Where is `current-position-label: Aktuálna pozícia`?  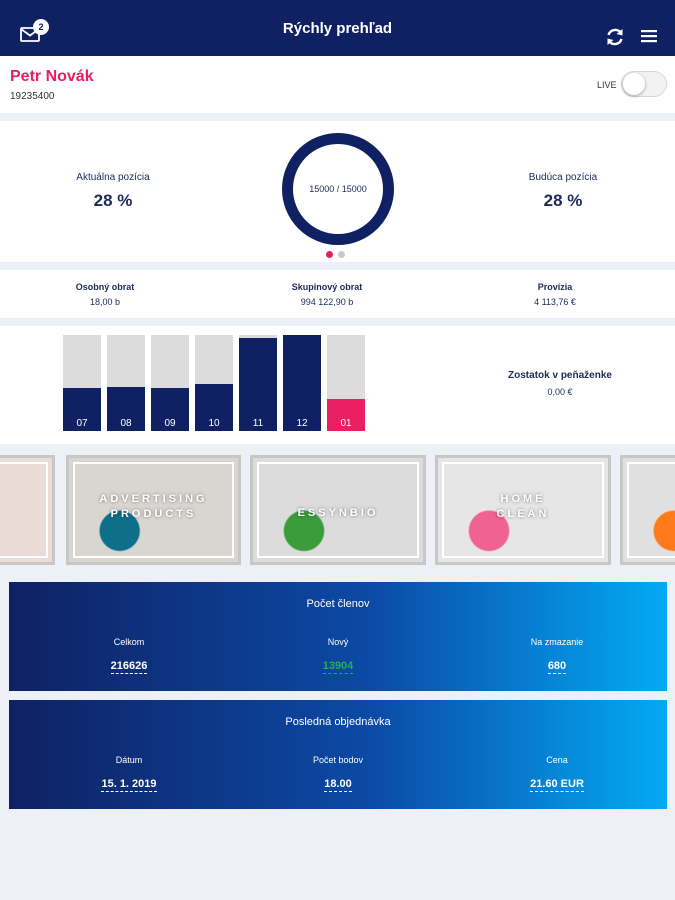
current-position-label: Aktuálna pozícia is located at coordinates (113, 177).